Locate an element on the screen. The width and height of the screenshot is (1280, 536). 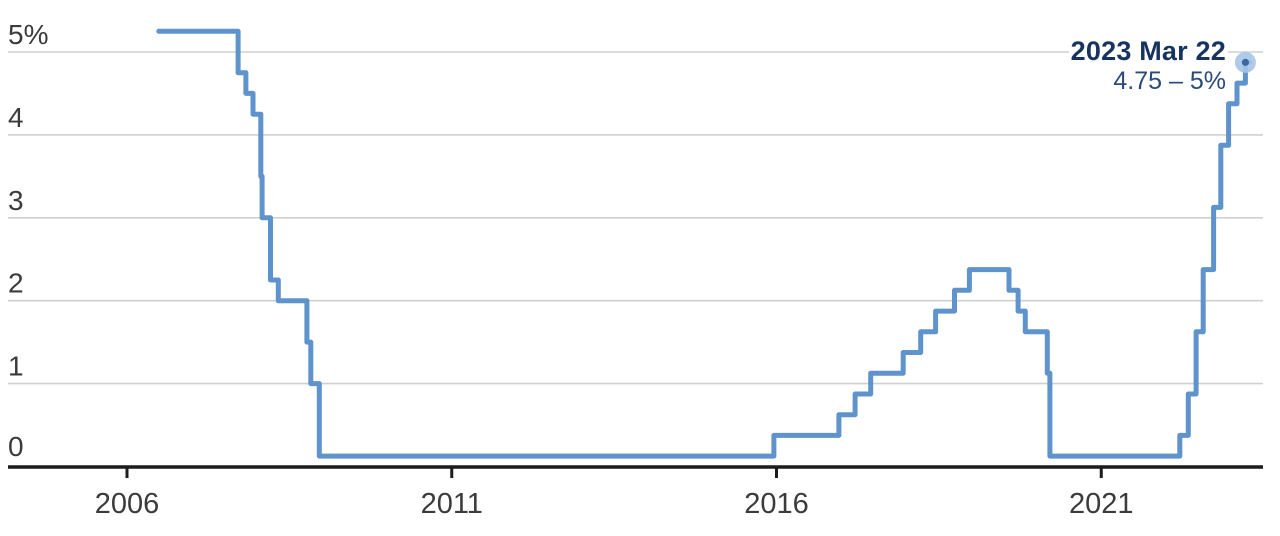
y-axis-label: 2 is located at coordinates (16, 283).